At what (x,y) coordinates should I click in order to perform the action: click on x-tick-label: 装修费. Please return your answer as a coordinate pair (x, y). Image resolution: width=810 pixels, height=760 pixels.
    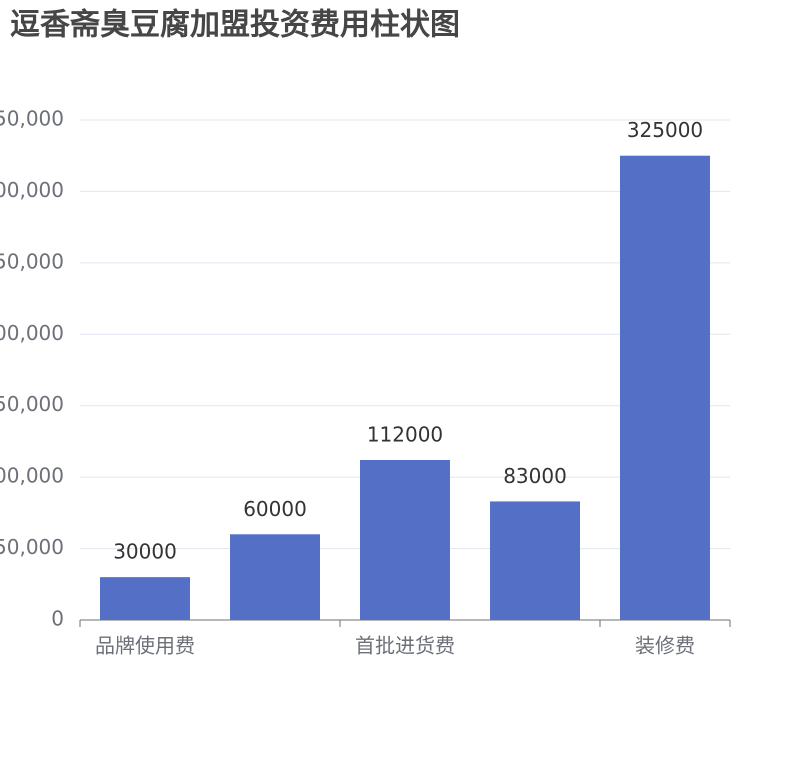
    Looking at the image, I should click on (665, 646).